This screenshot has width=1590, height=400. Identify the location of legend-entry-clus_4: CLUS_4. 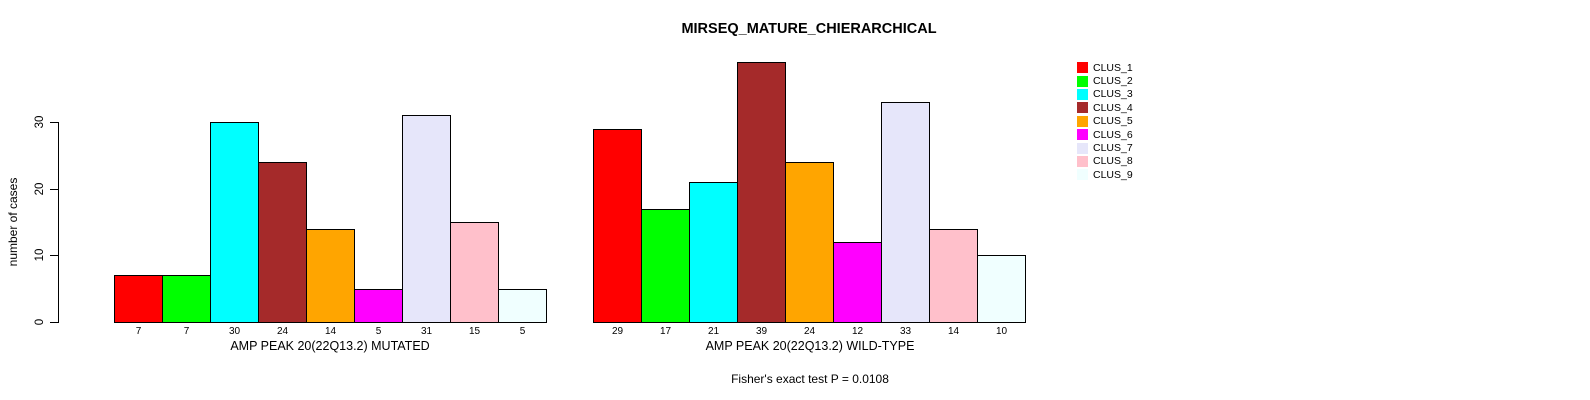
(1105, 107).